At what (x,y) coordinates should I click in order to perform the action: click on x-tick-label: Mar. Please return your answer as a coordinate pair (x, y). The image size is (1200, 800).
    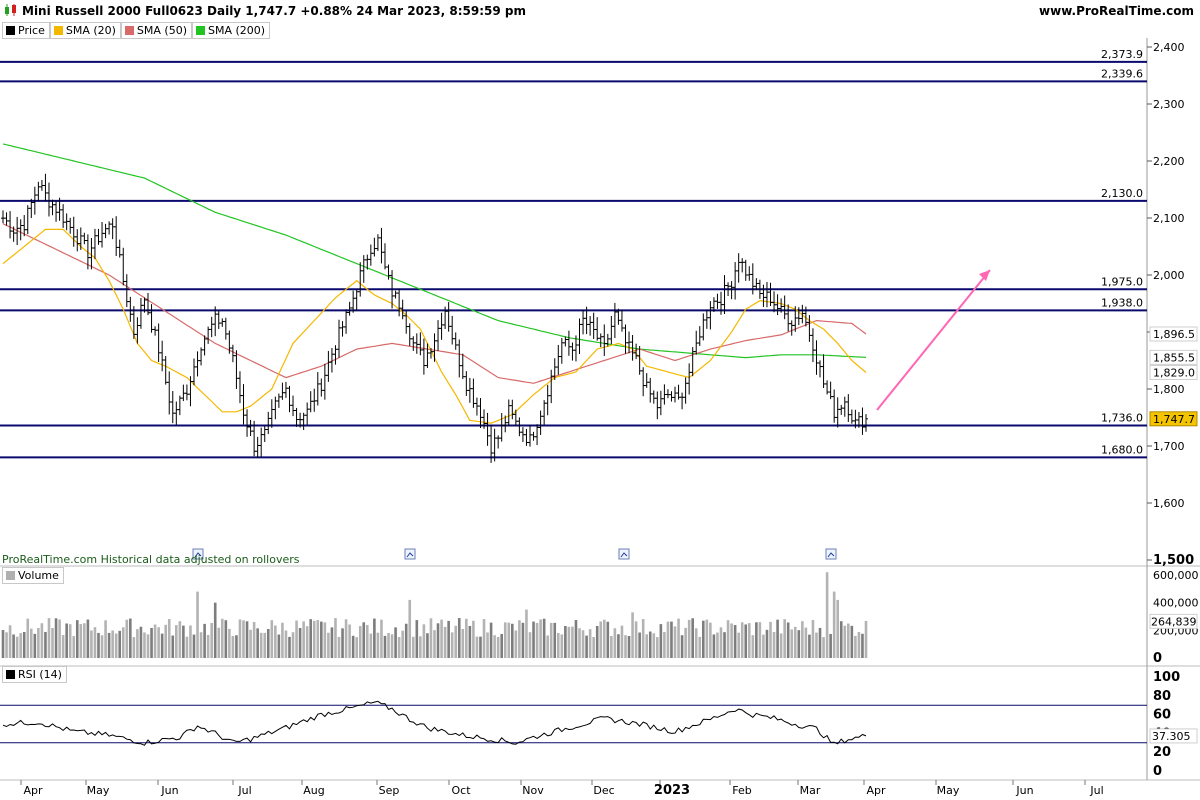
    Looking at the image, I should click on (810, 790).